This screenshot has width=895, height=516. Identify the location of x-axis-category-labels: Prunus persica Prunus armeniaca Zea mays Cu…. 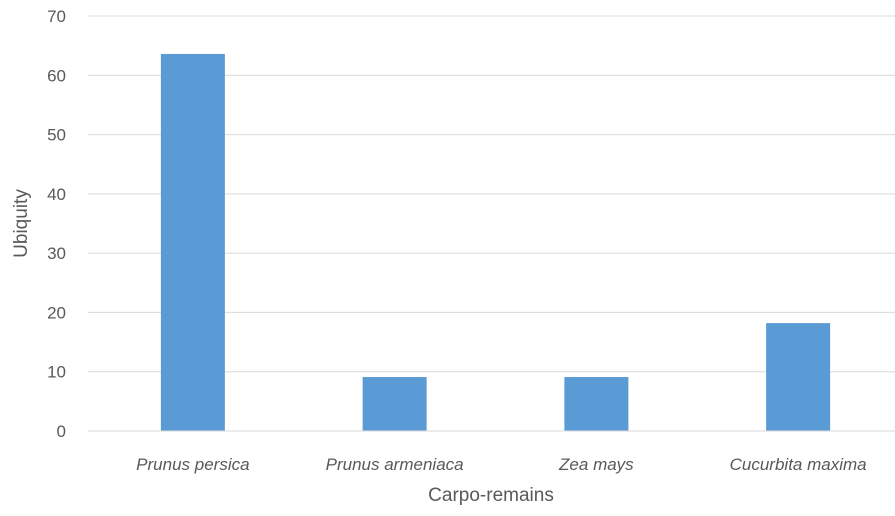
(501, 464).